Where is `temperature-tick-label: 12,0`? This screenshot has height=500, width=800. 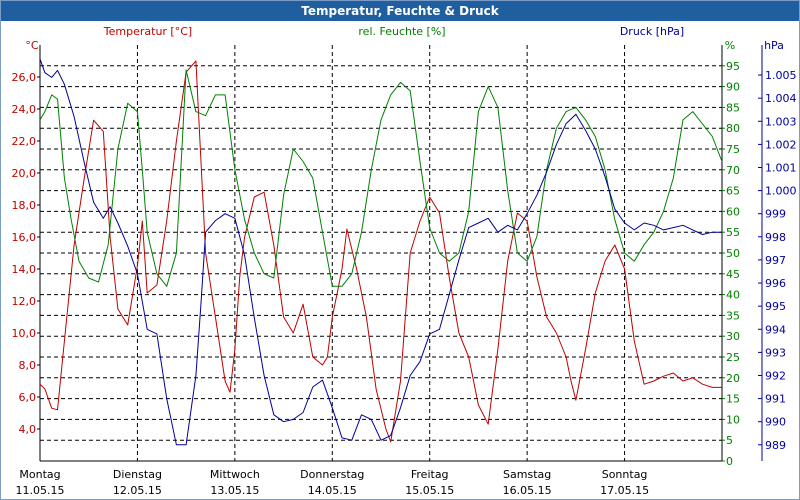
temperature-tick-label: 12,0 is located at coordinates (24, 301).